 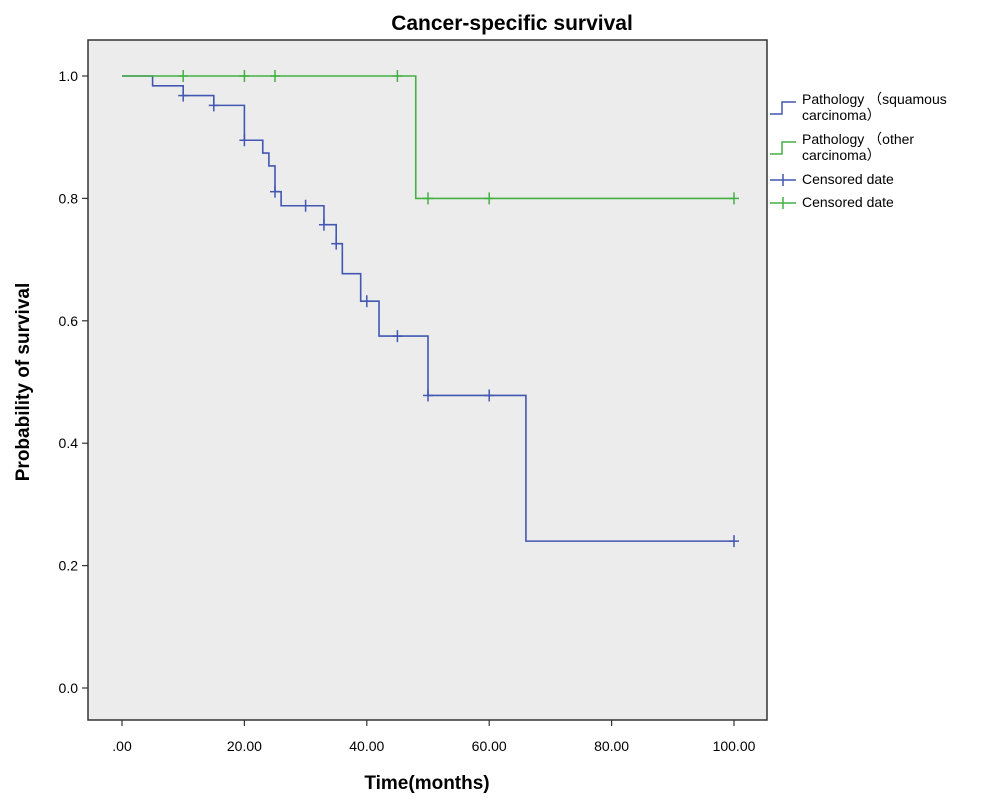 I want to click on x-tick-label: 60.00, so click(x=489, y=746).